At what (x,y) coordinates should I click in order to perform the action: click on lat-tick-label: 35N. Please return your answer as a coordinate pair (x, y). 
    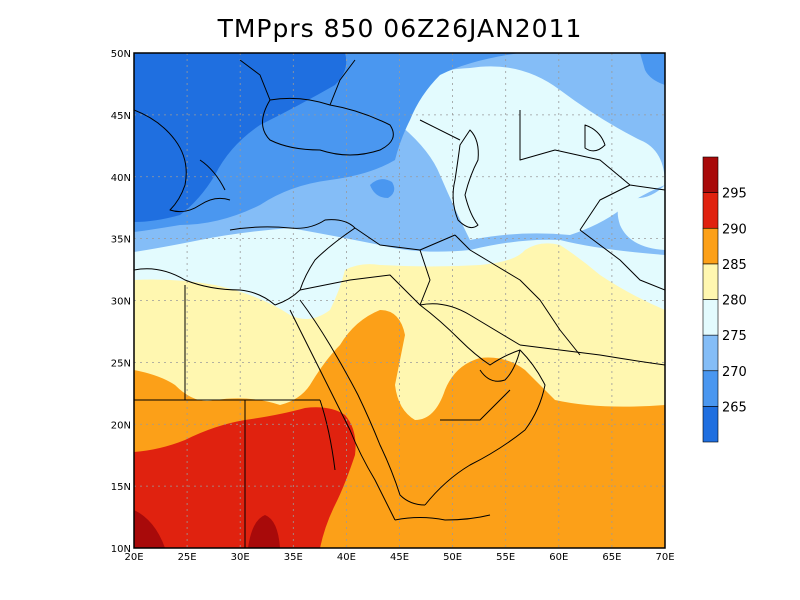
    Looking at the image, I should click on (121, 240).